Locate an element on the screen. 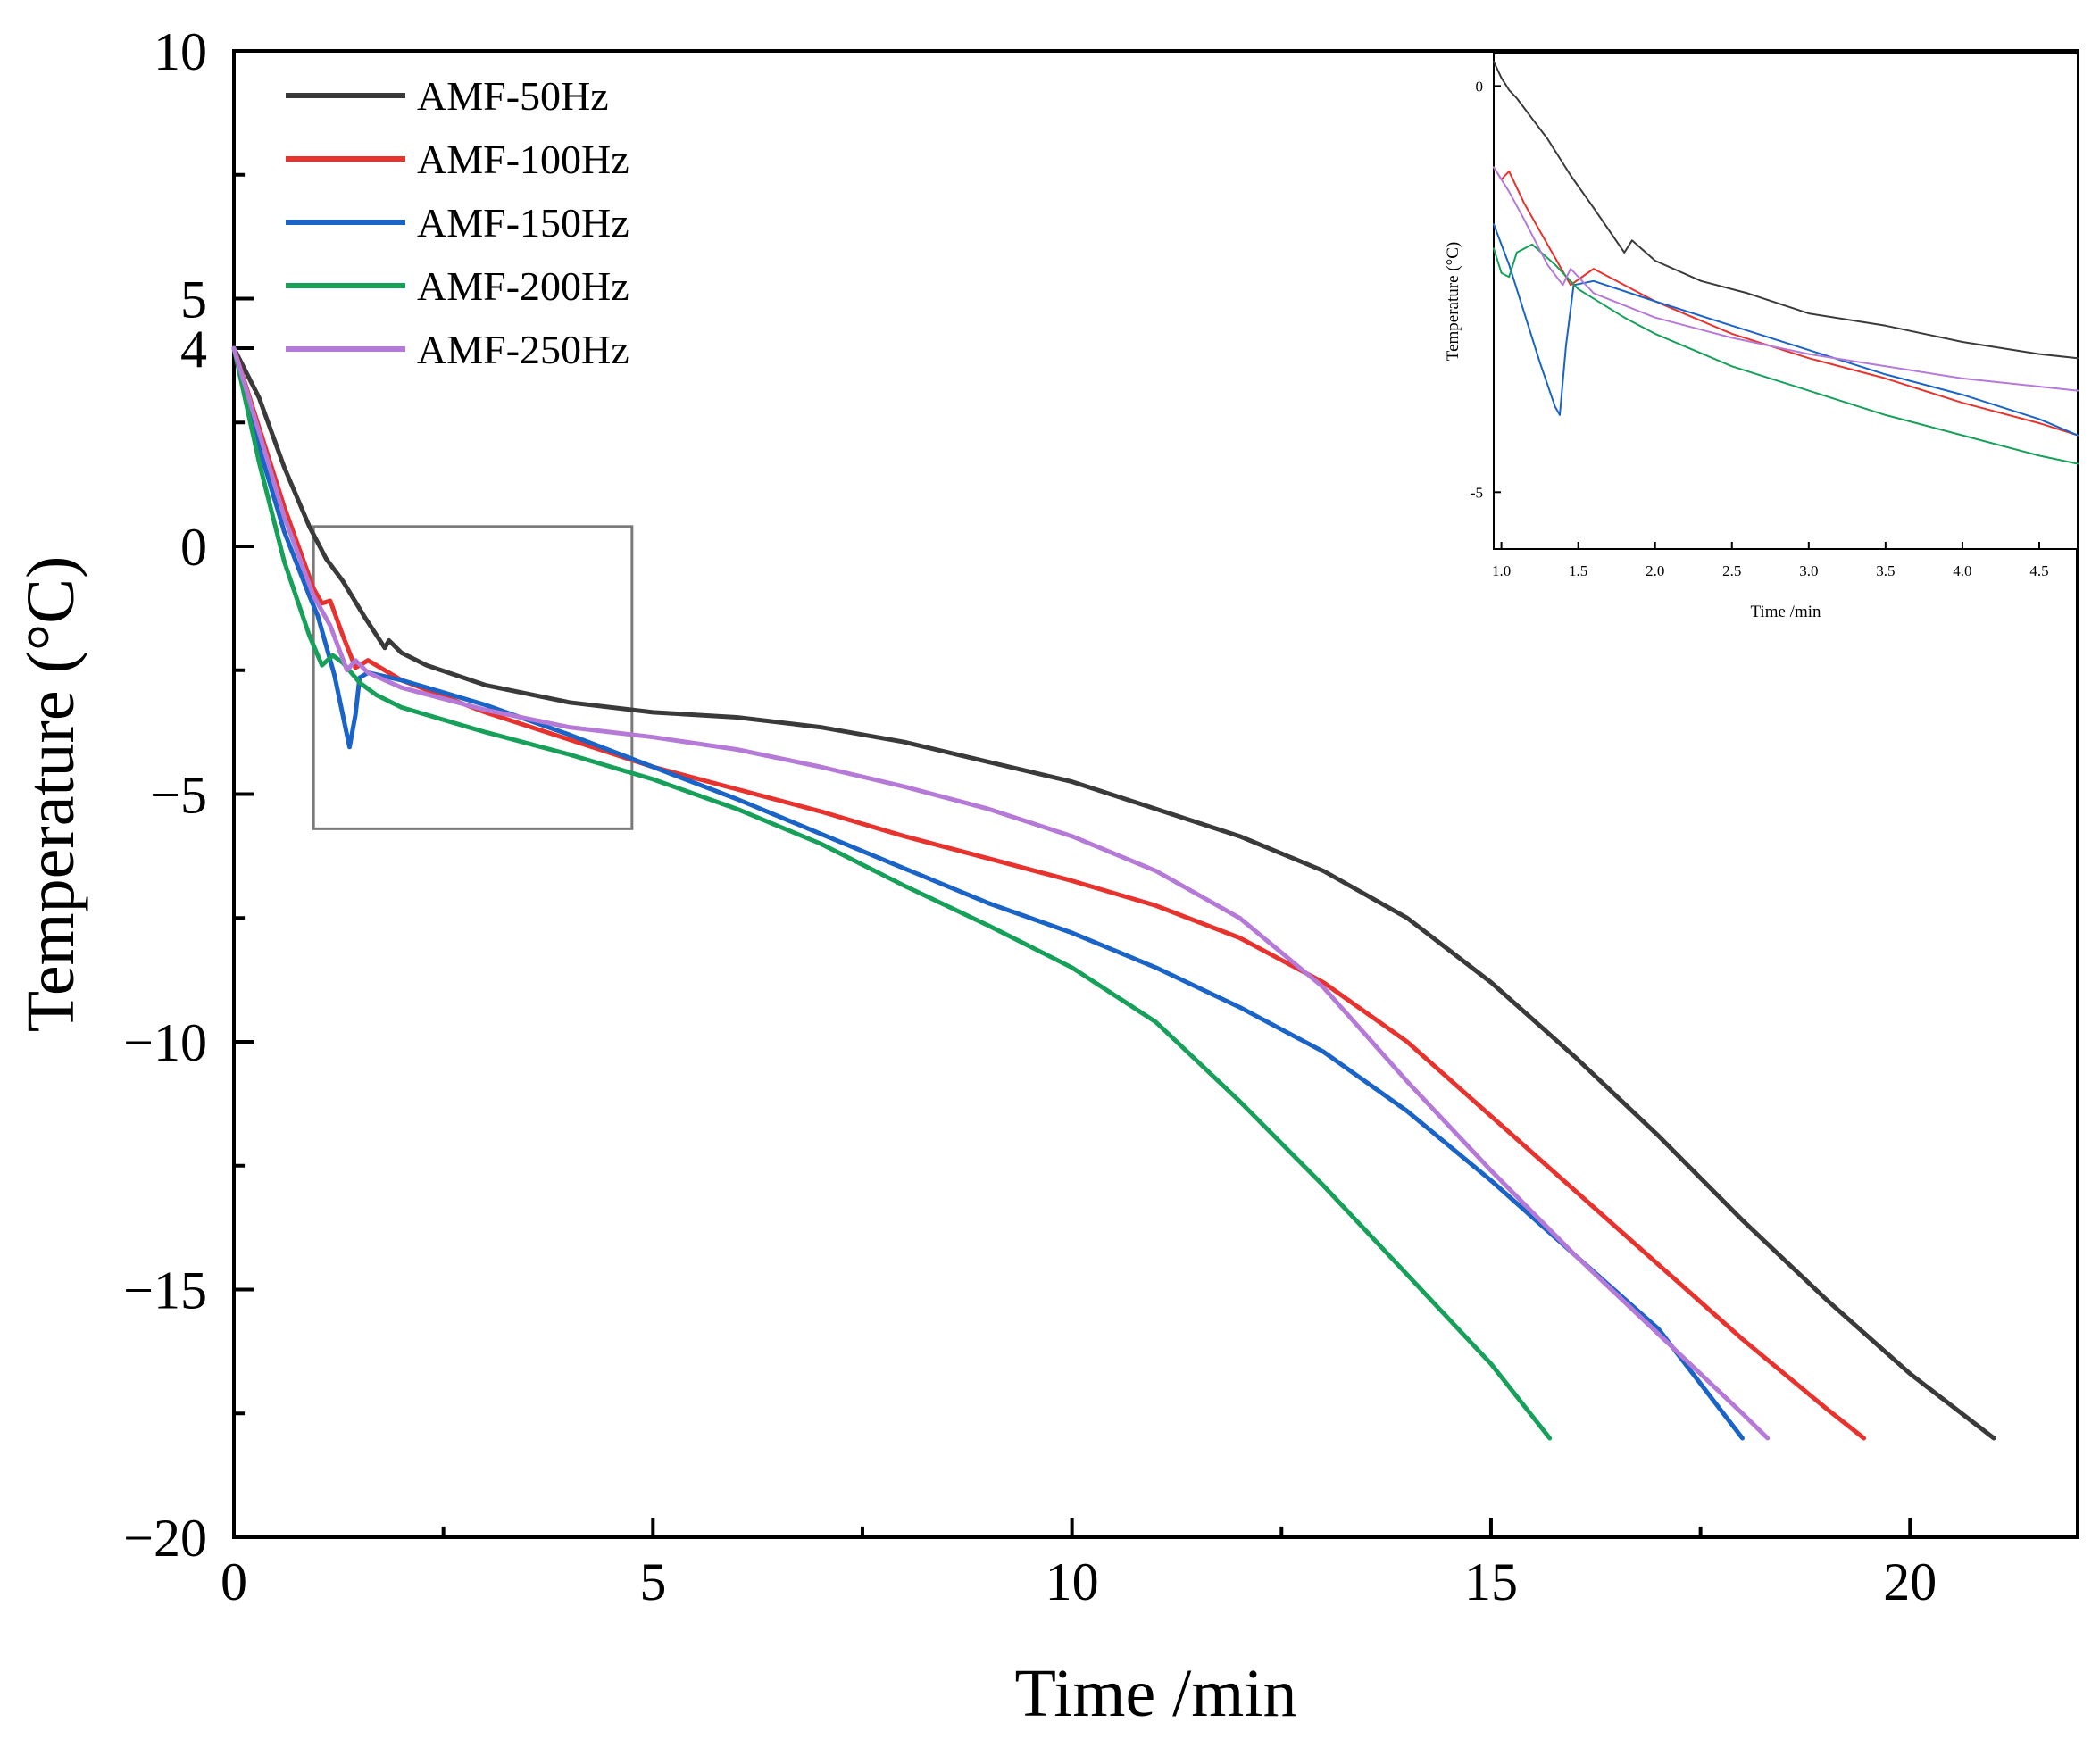  inset-series-amf-250hz is located at coordinates (1786, 279).